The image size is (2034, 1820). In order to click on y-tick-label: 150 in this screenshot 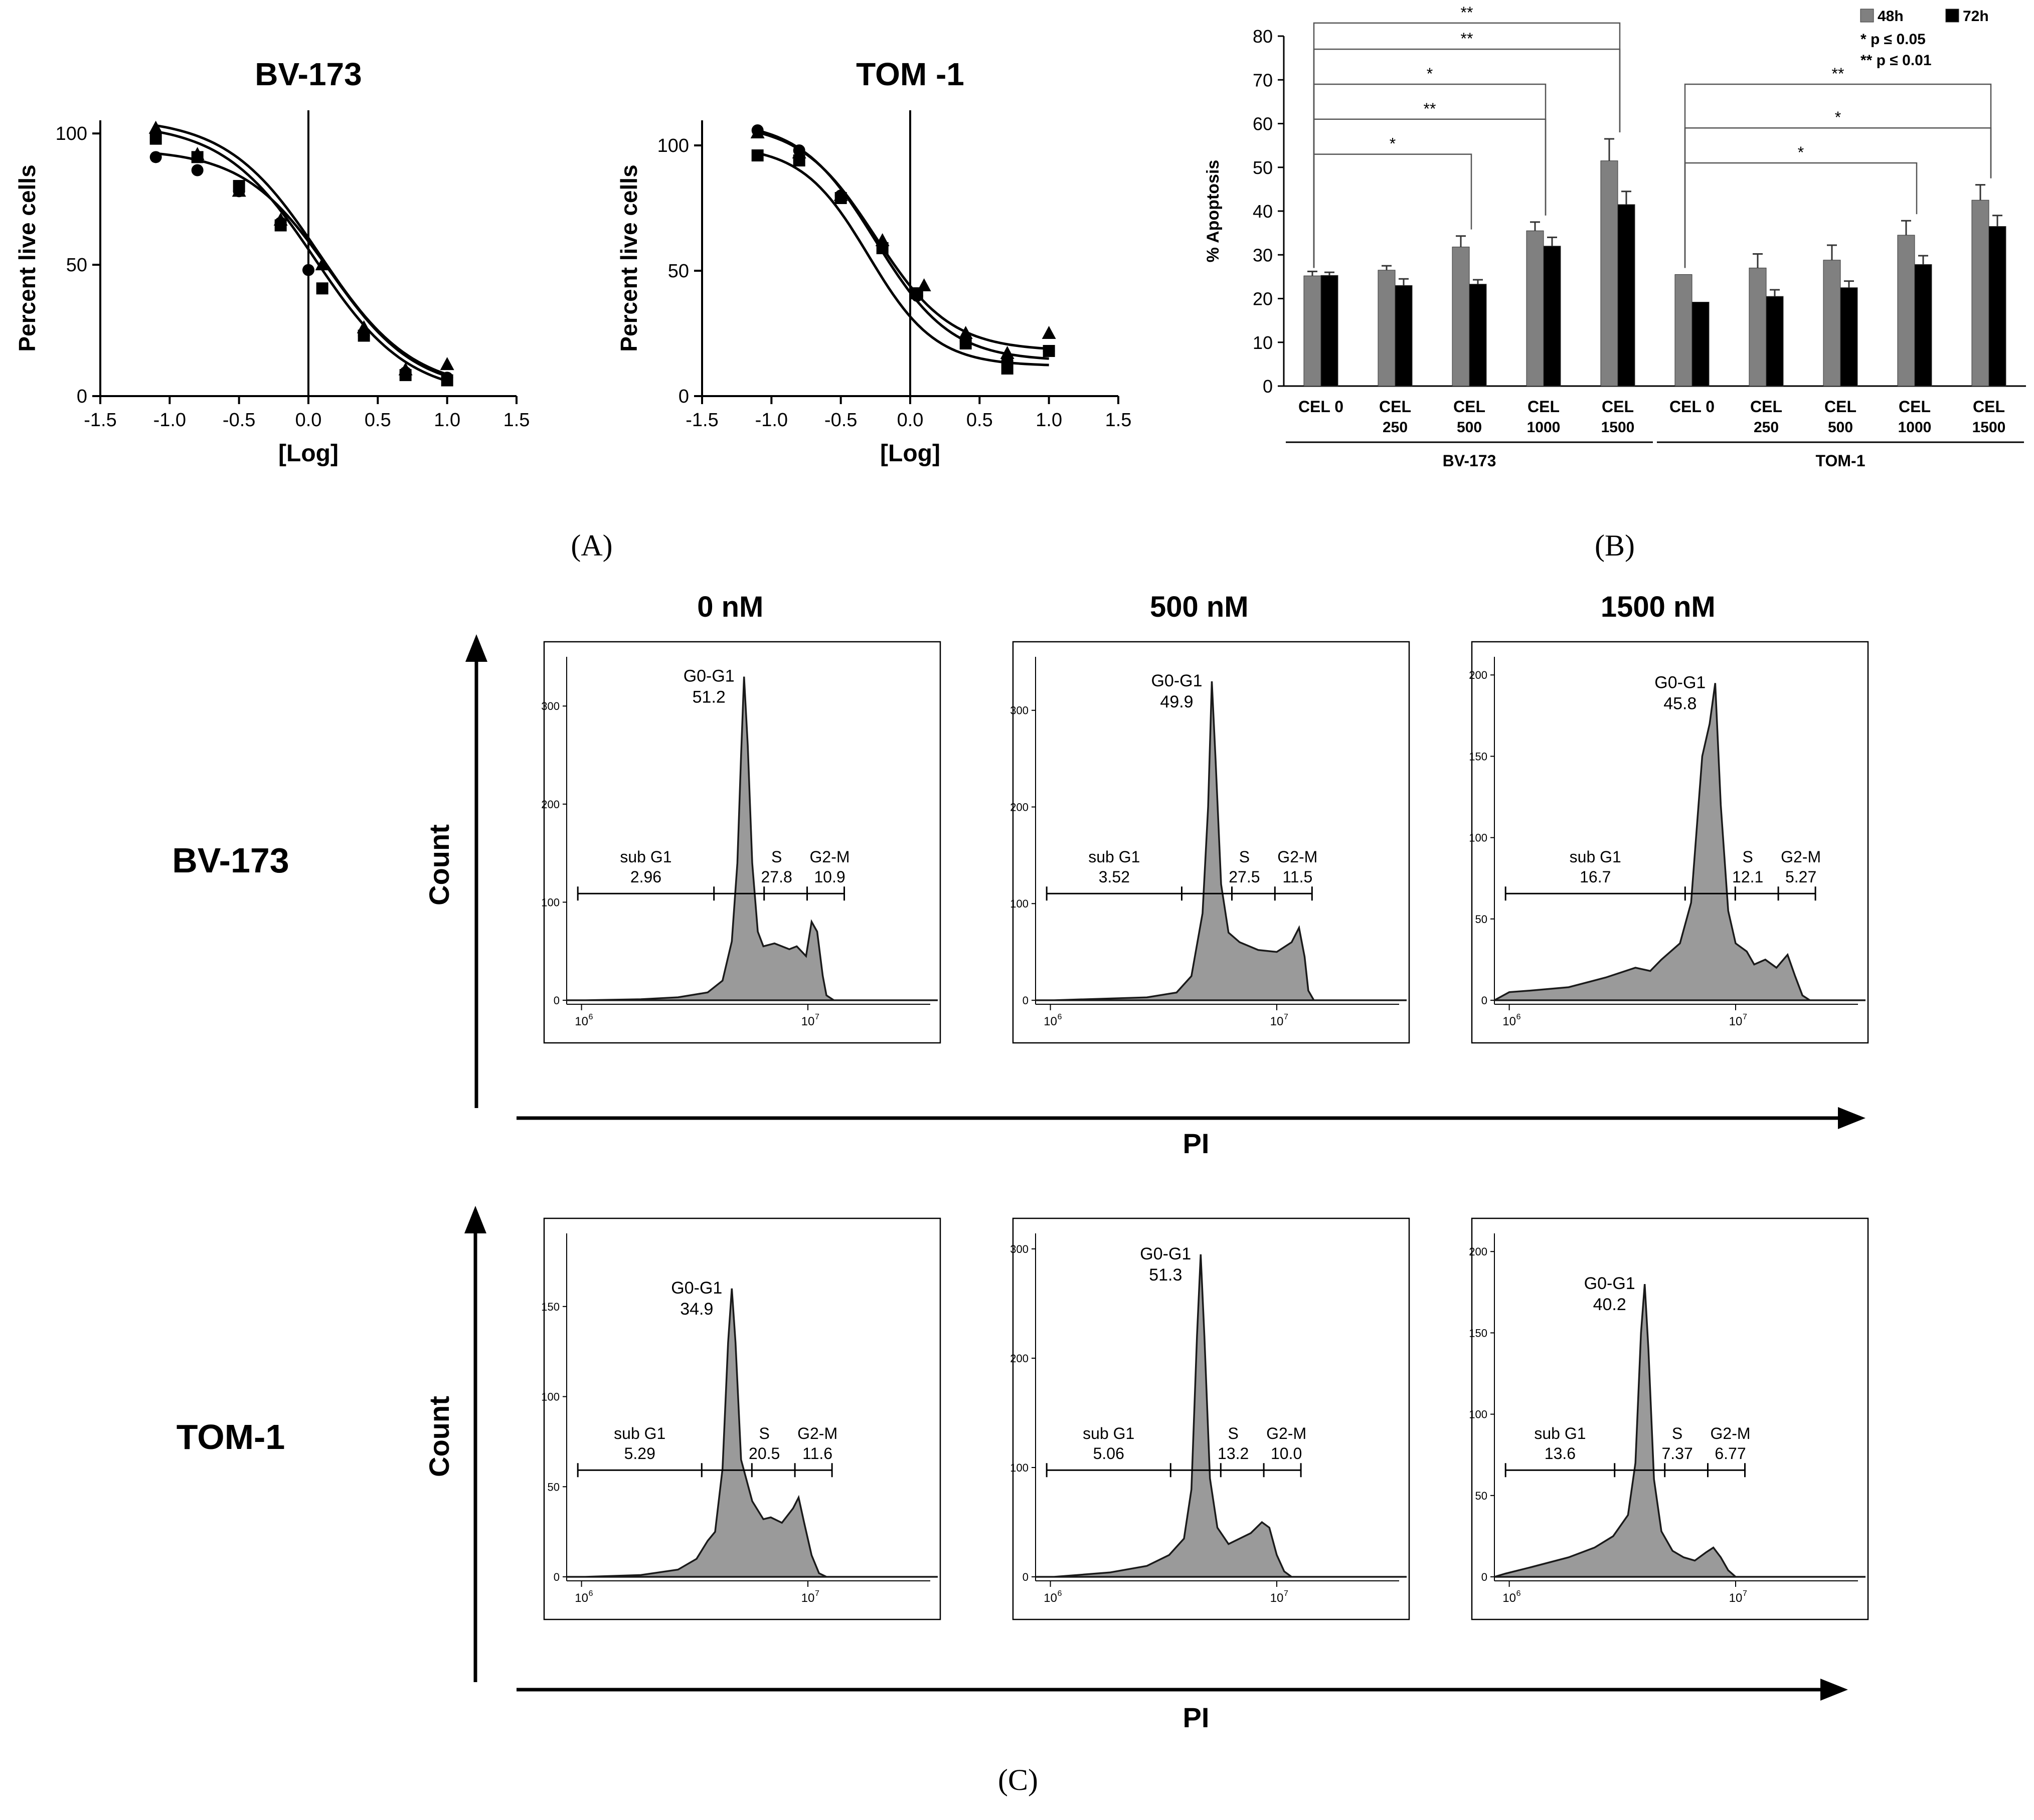, I will do `click(1478, 756)`.